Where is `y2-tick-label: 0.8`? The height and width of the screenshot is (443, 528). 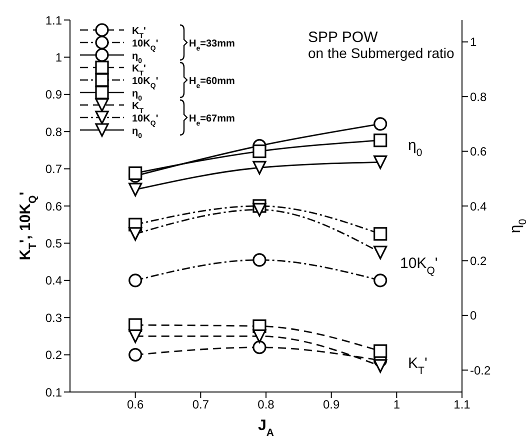
y2-tick-label: 0.8 is located at coordinates (479, 97).